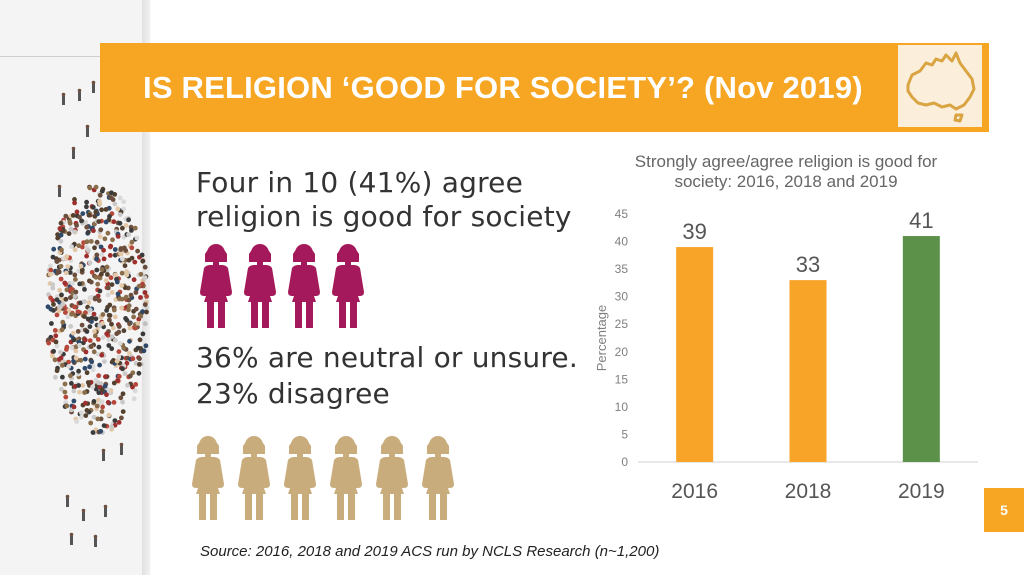 This screenshot has height=575, width=1024. What do you see at coordinates (601, 338) in the screenshot?
I see `y-axis-label: Percentage` at bounding box center [601, 338].